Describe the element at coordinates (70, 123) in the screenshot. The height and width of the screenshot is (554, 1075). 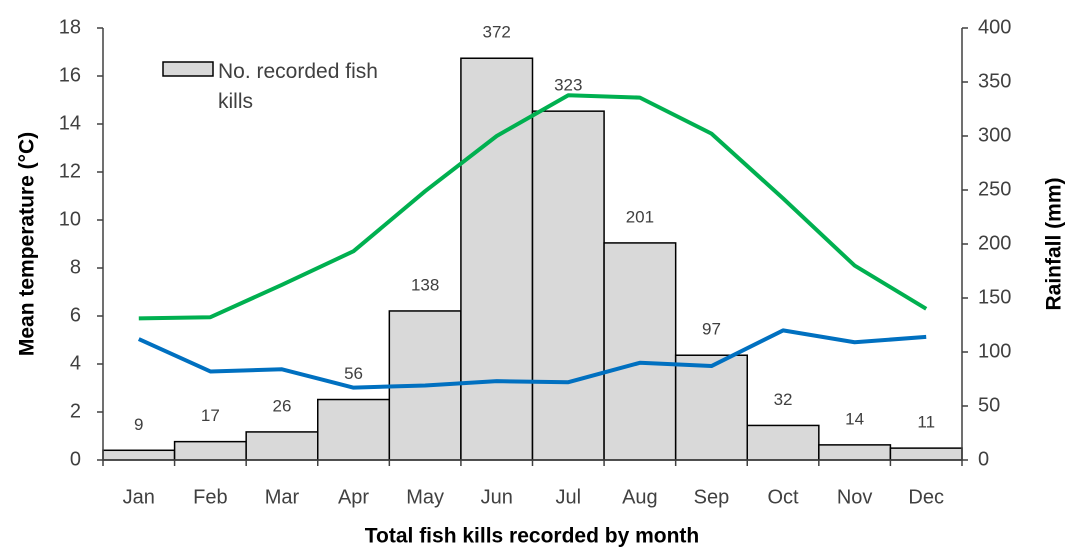
I see `y-tick-label: 14` at that location.